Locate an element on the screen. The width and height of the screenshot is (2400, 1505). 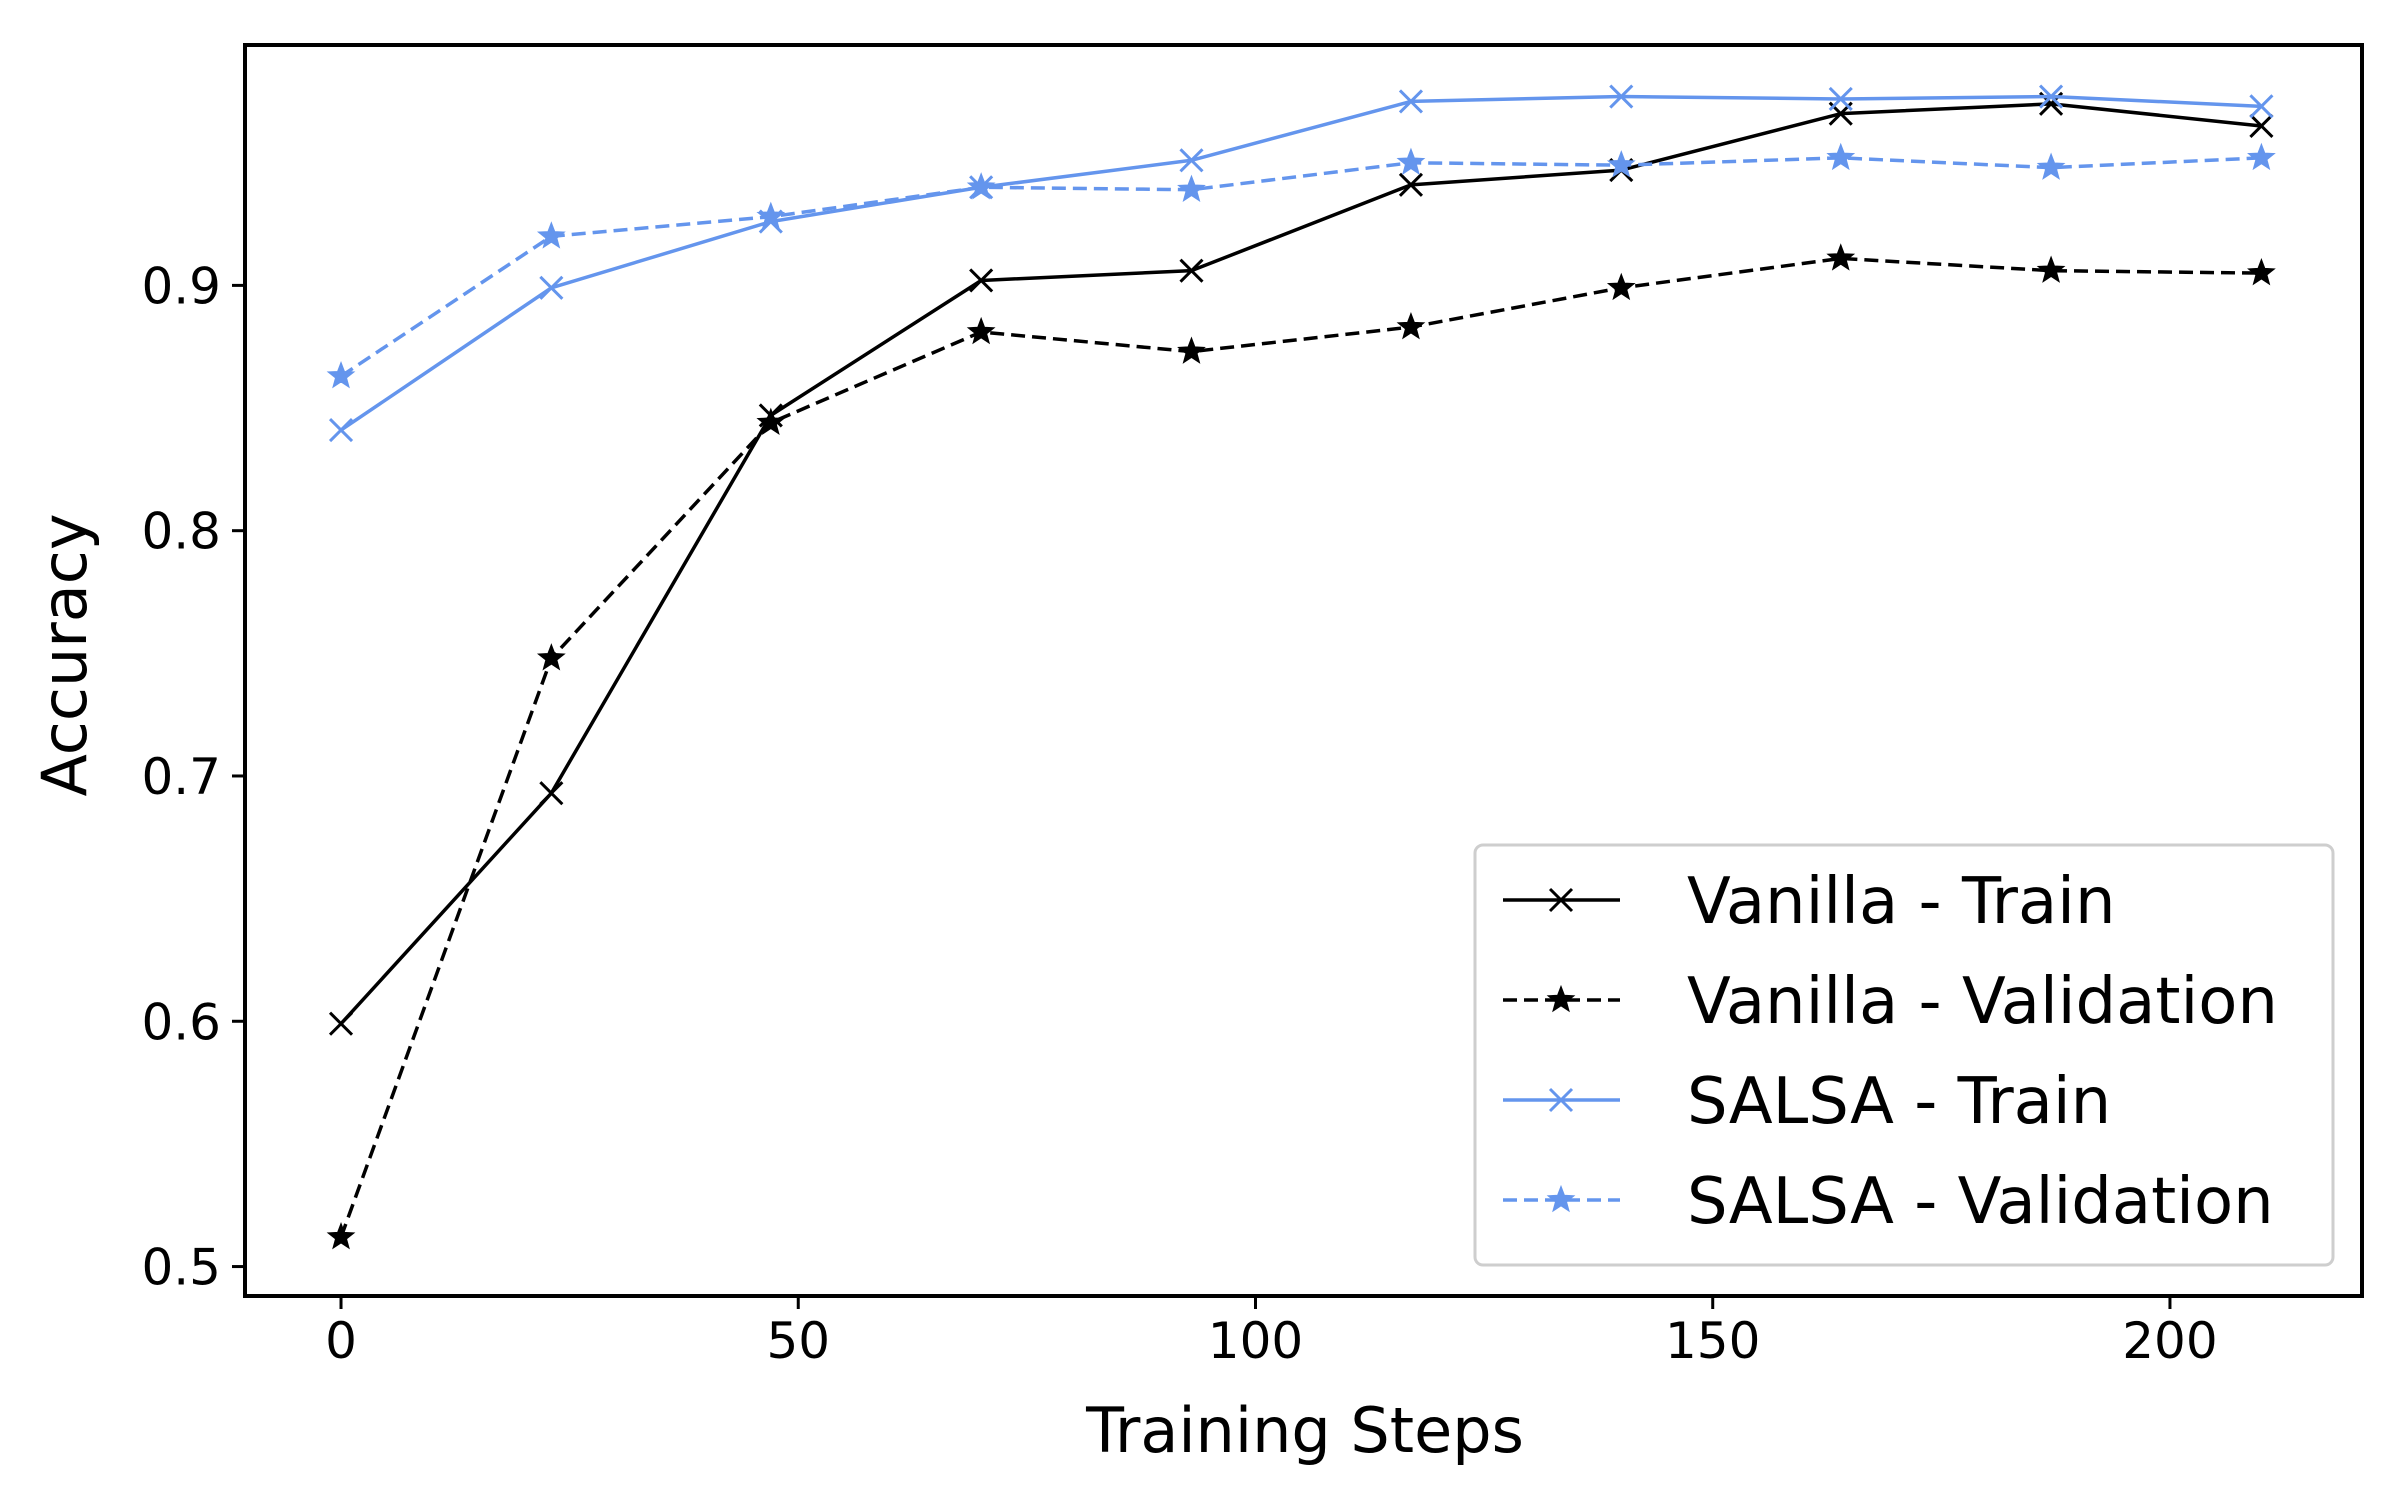
x-axis-title: Training Steps is located at coordinates (1304, 1430).